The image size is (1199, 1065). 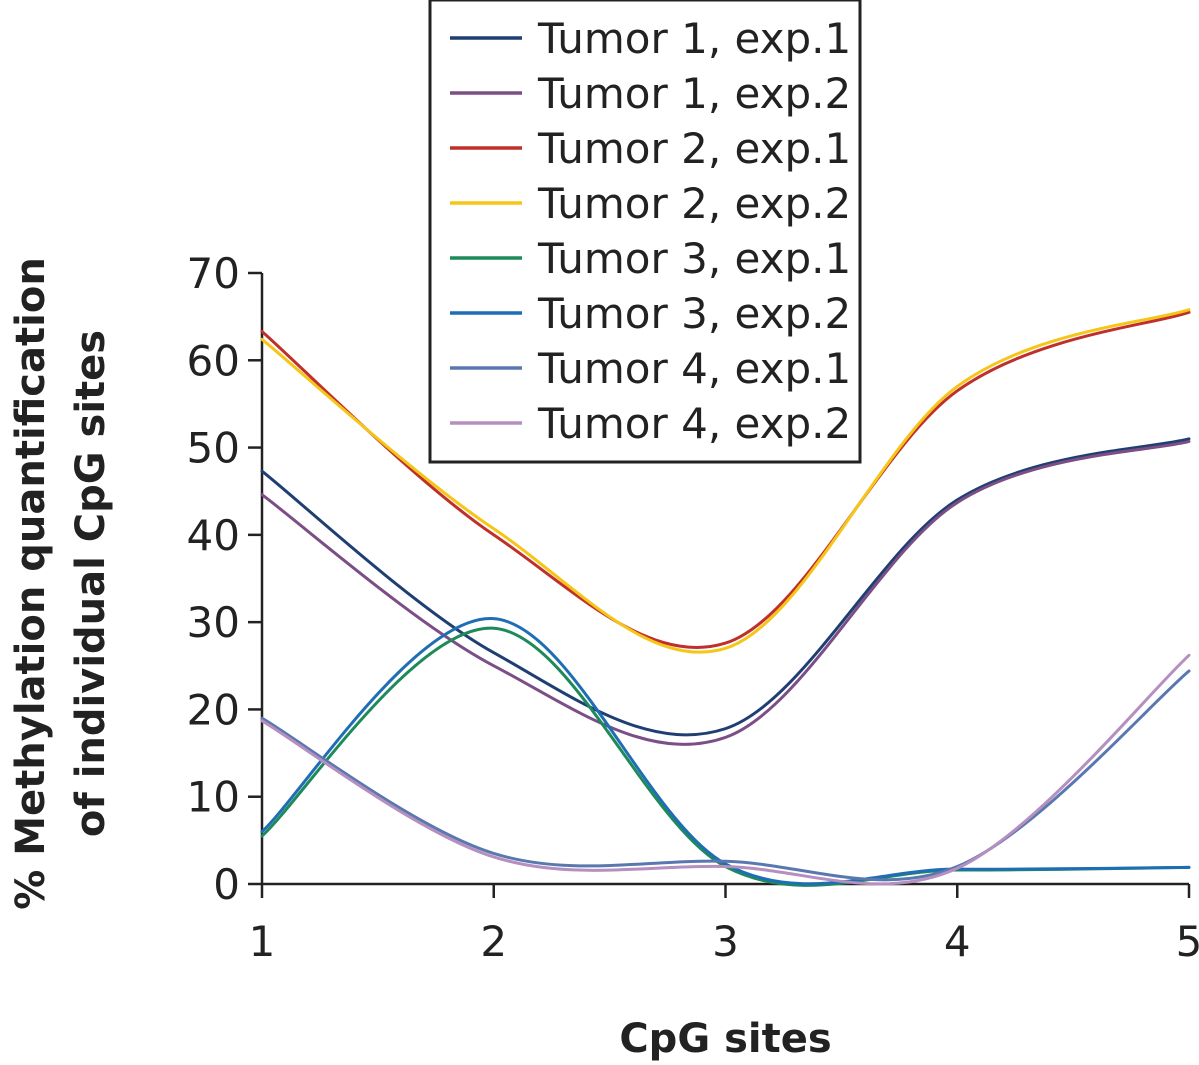 I want to click on legend-label: Tumor 4, exp.1, so click(x=694, y=368).